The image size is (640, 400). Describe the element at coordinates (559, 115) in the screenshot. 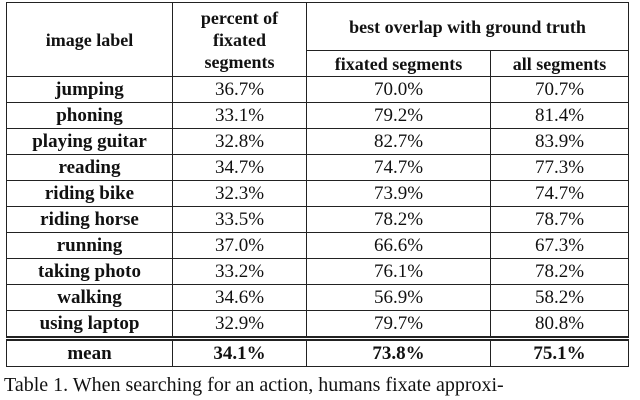

I see `value-cell: 81.4%` at that location.